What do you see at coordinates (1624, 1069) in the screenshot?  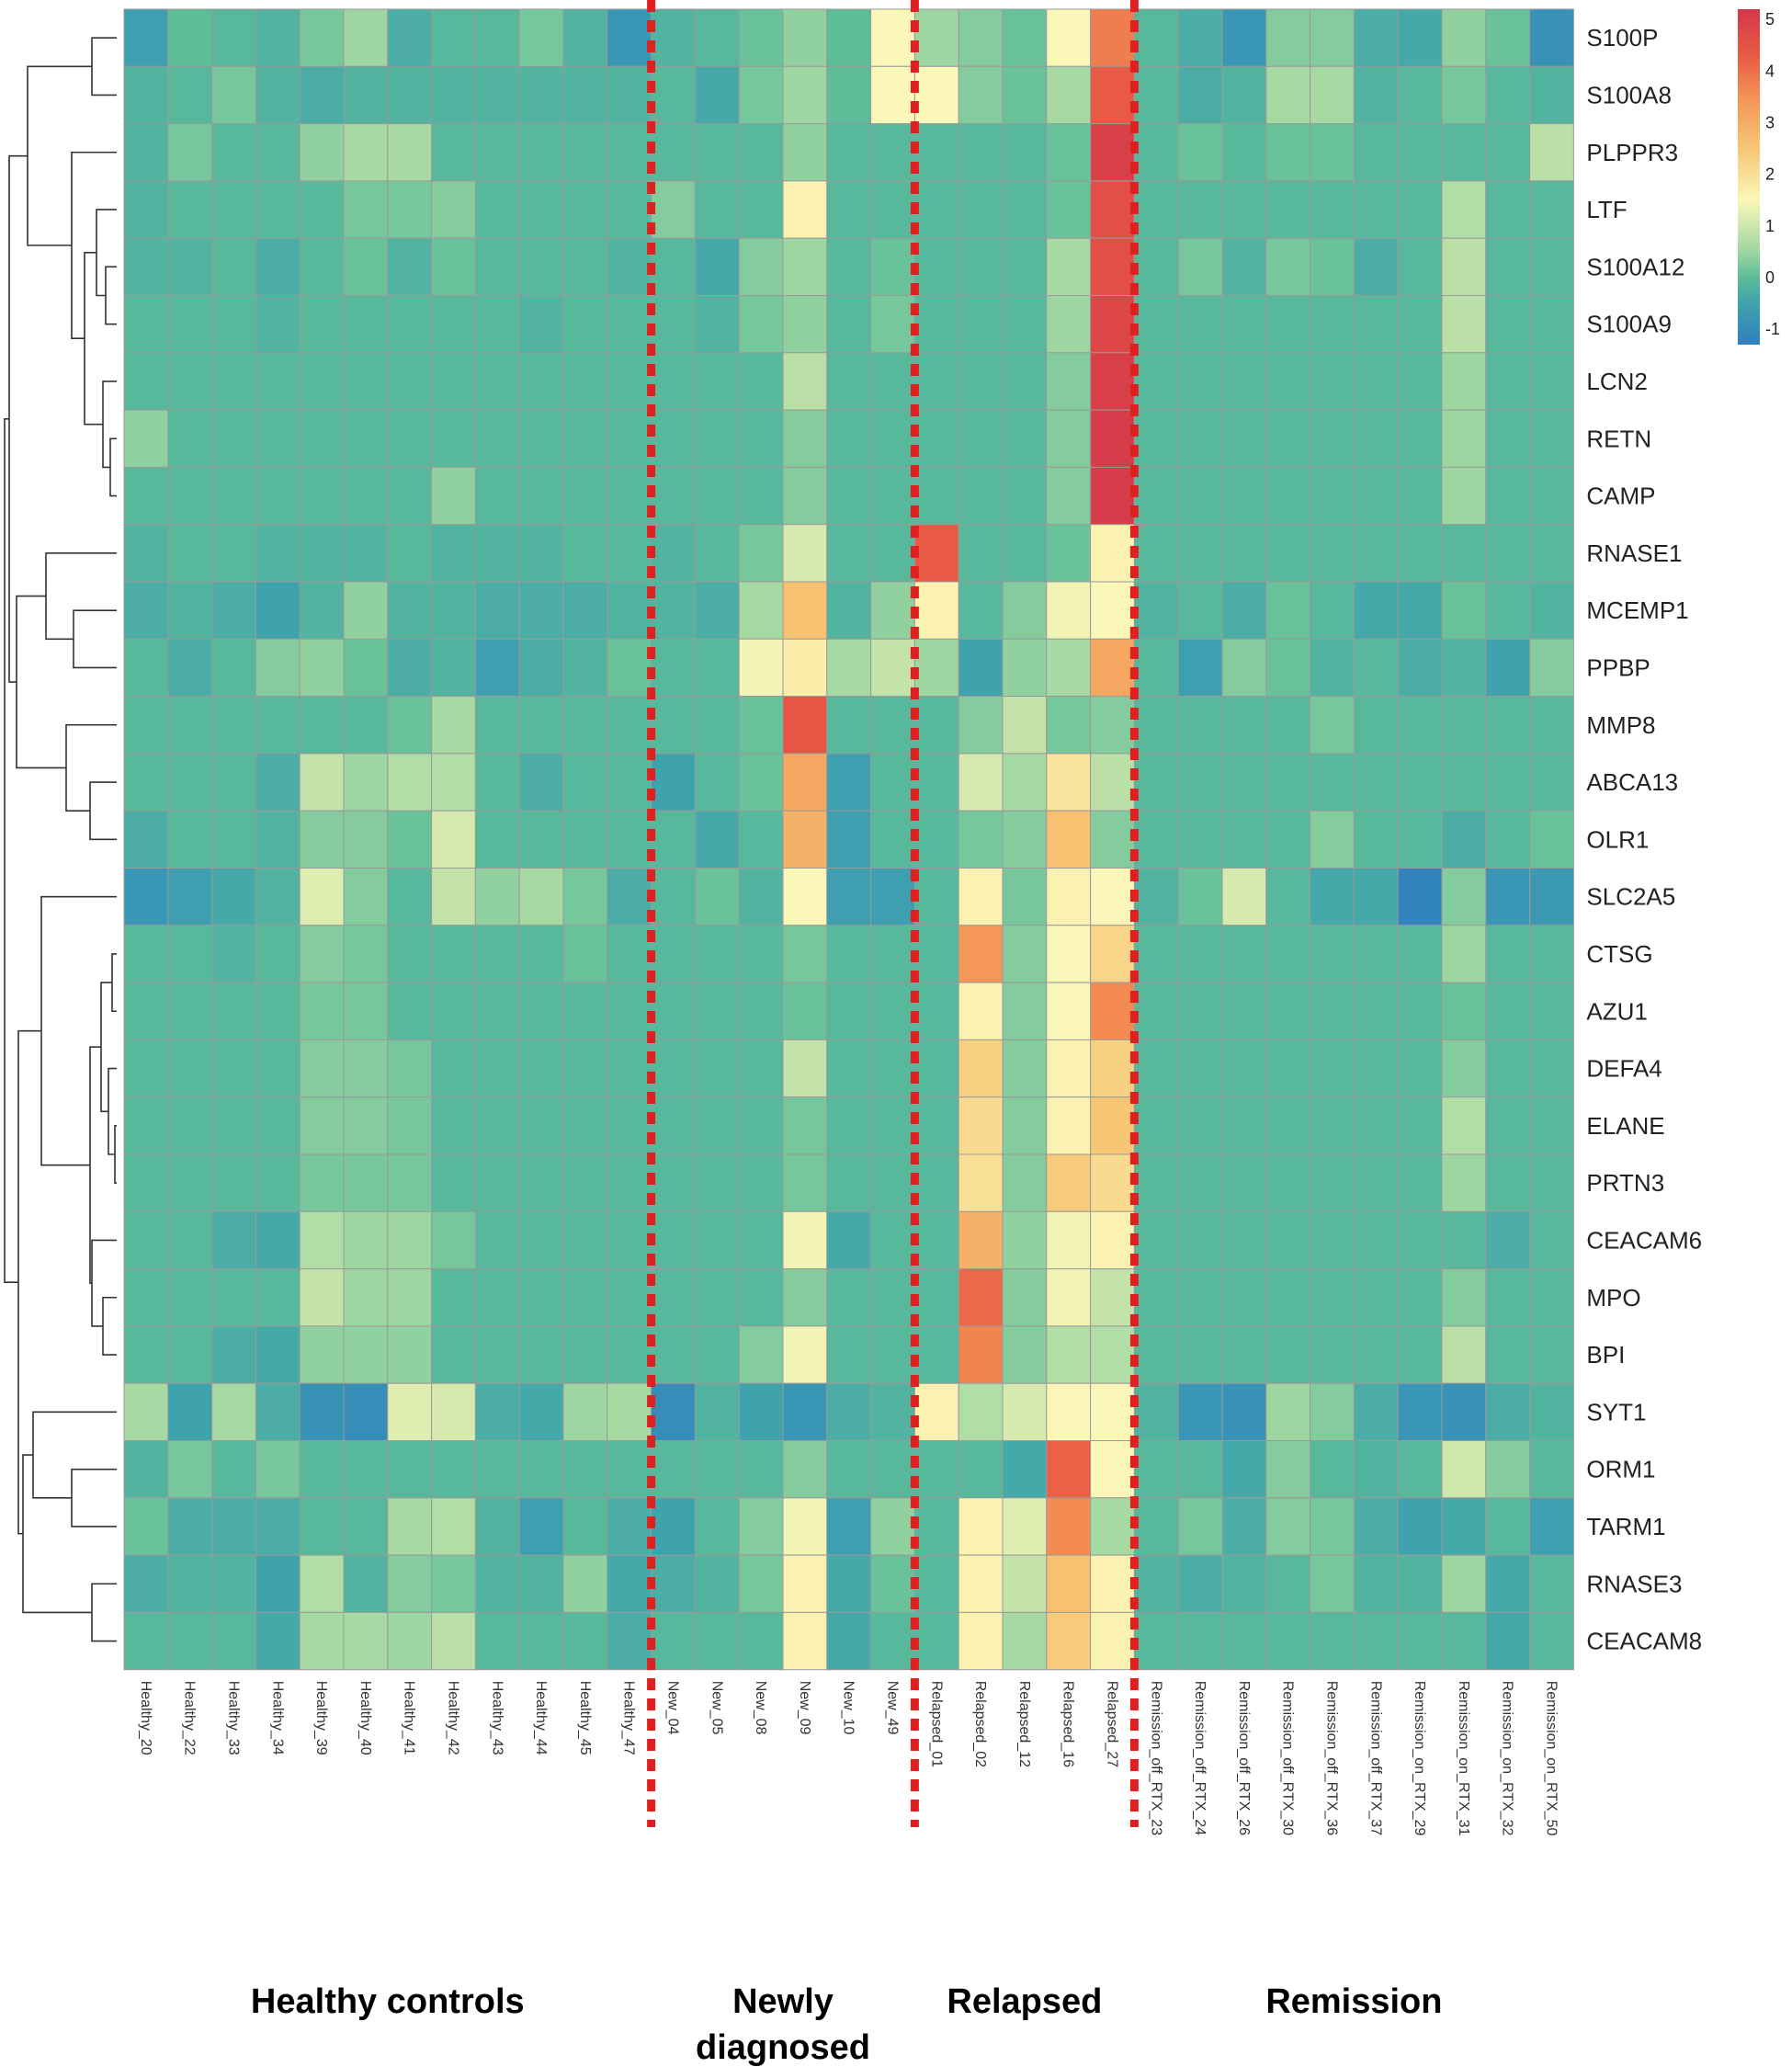 I see `gene-label: DEFA4` at bounding box center [1624, 1069].